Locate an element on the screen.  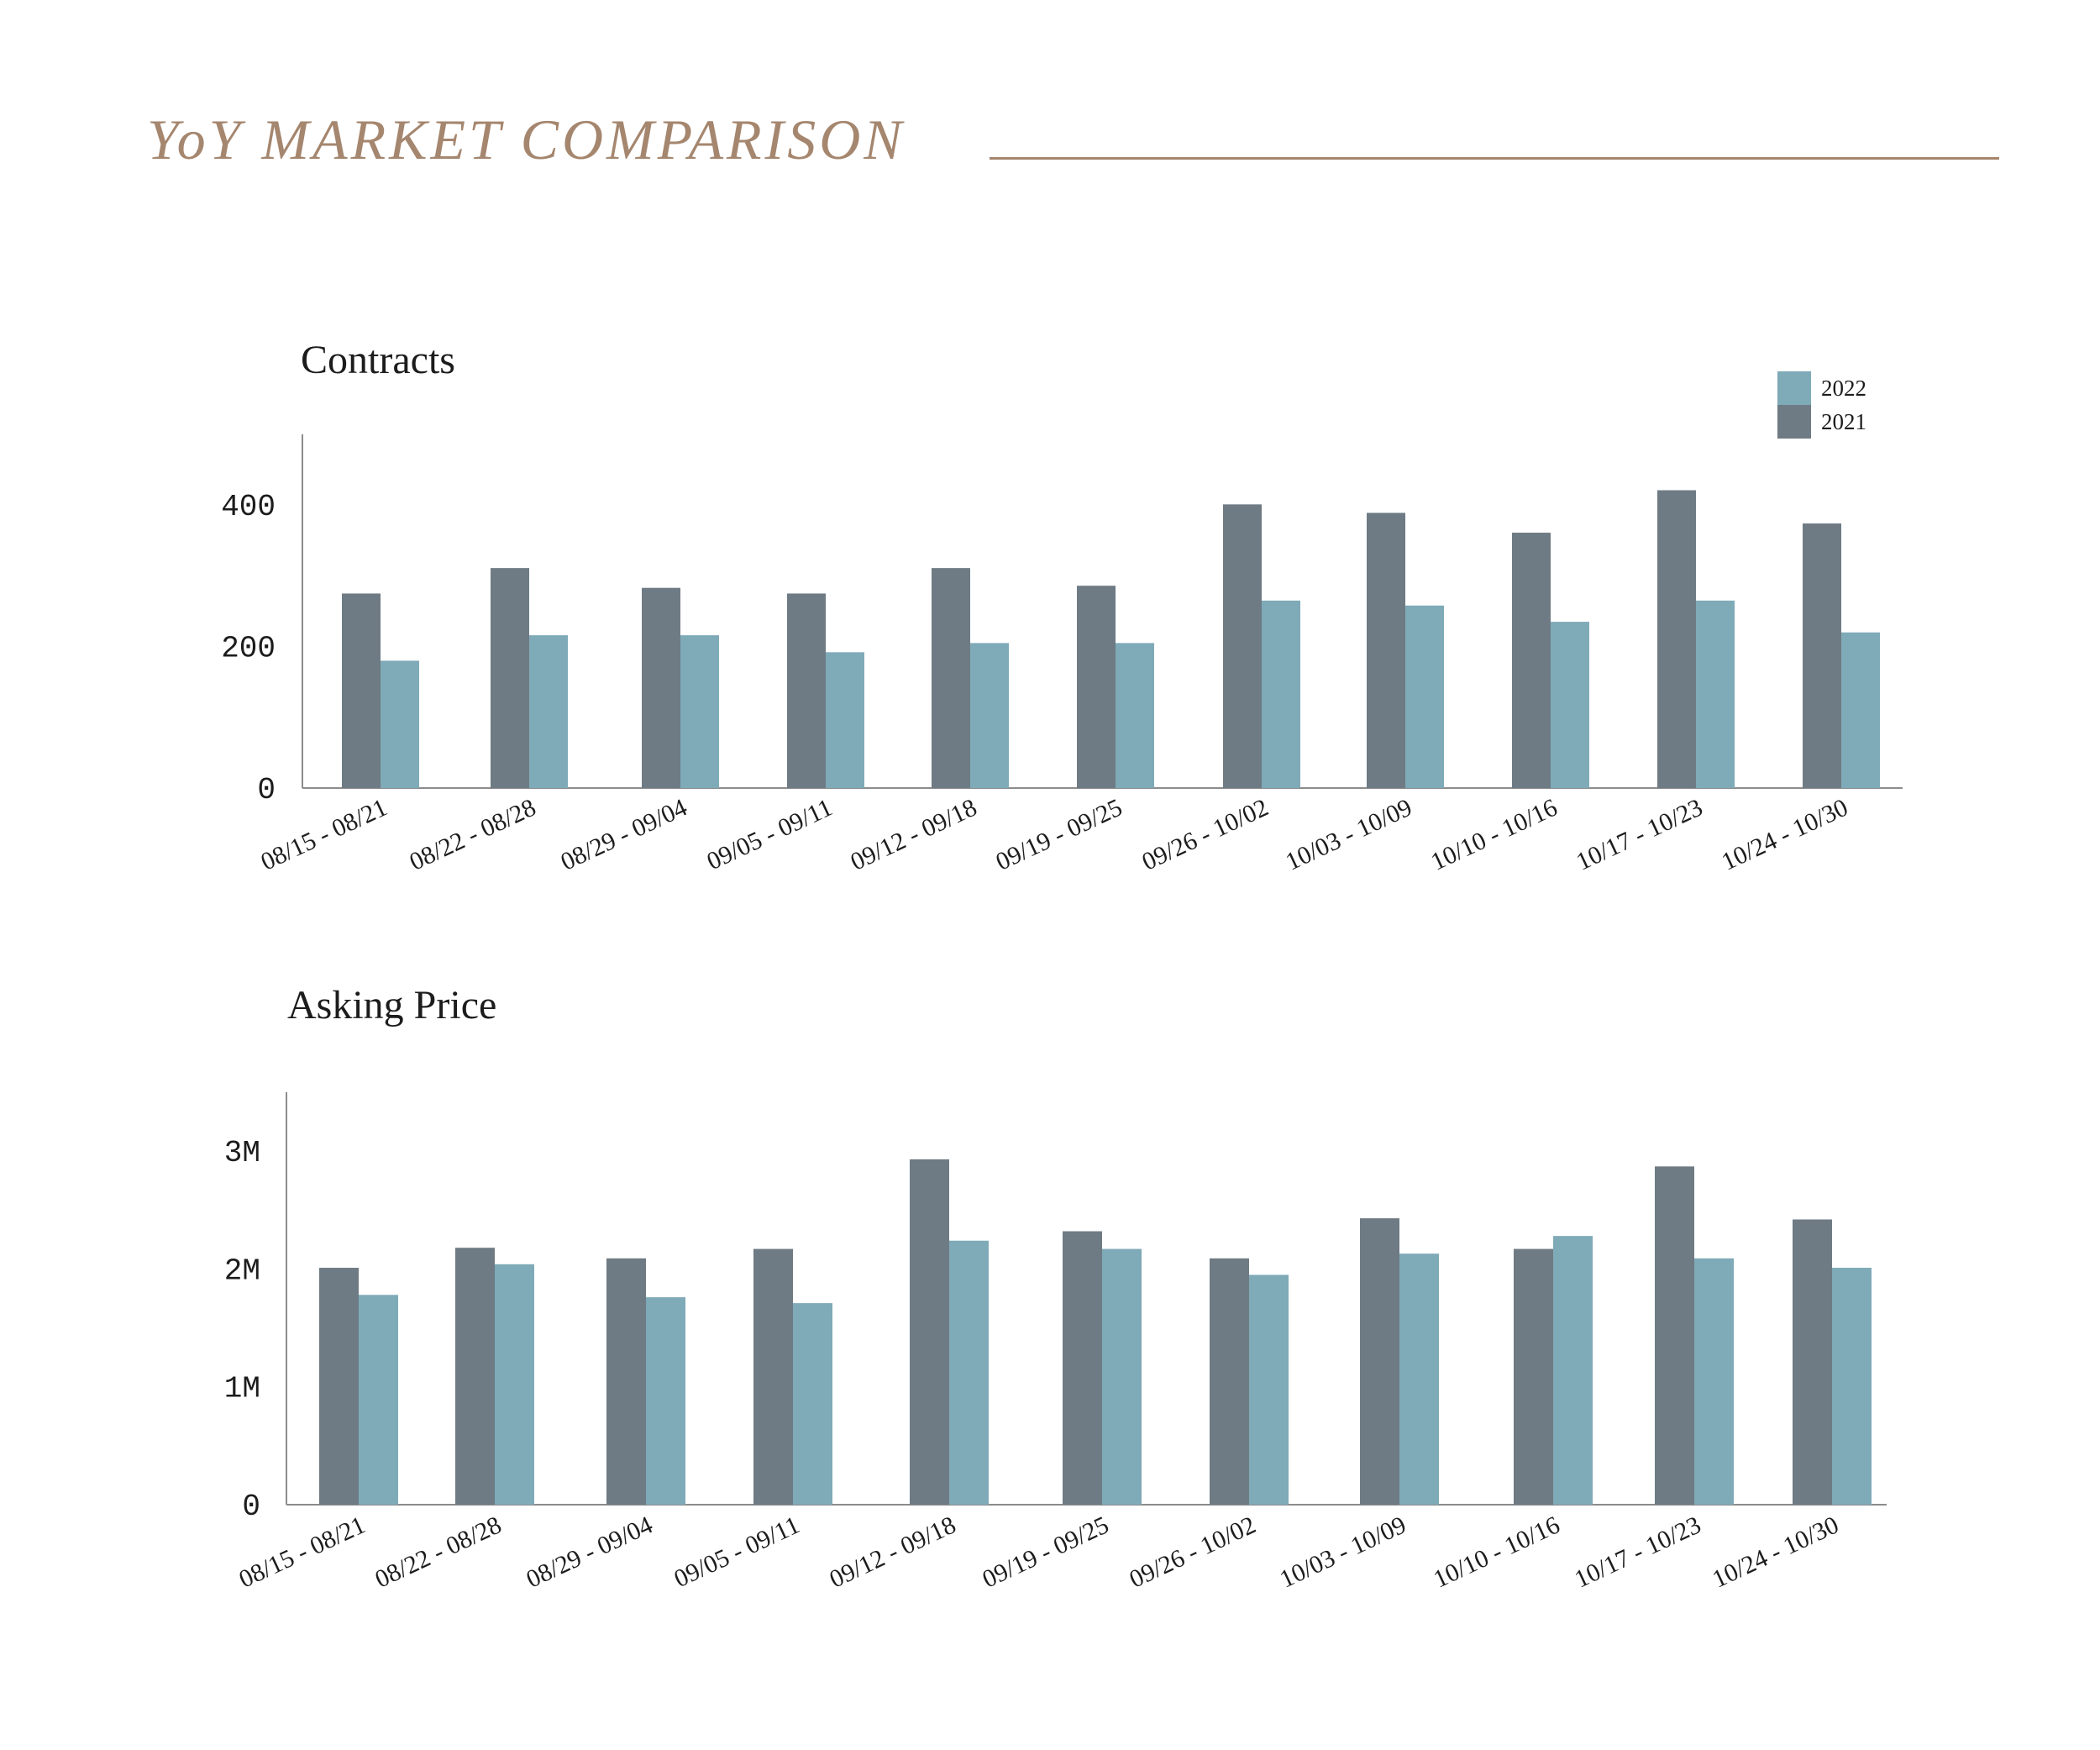
asking-price-category-label: 08/22 - 08/28 is located at coordinates (437, 1552).